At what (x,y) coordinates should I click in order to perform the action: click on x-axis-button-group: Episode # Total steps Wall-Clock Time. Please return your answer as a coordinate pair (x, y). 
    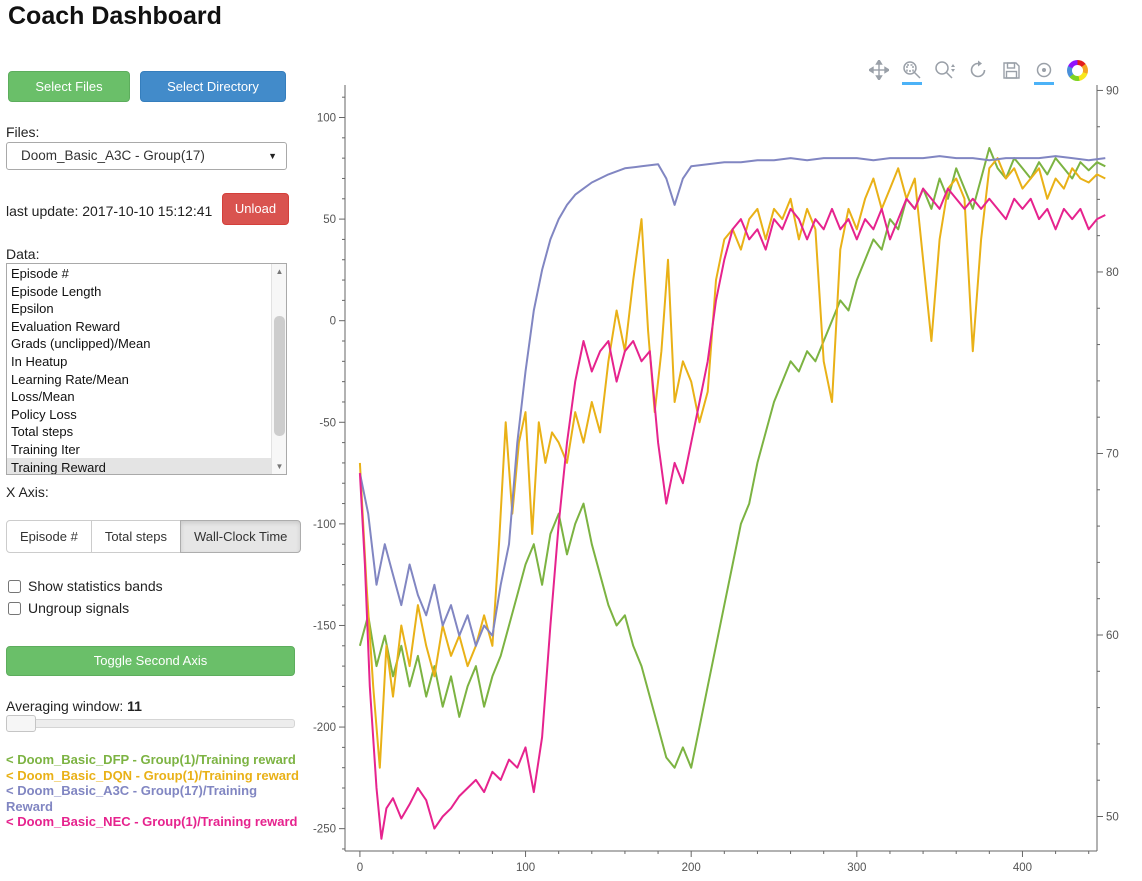
    Looking at the image, I should click on (154, 536).